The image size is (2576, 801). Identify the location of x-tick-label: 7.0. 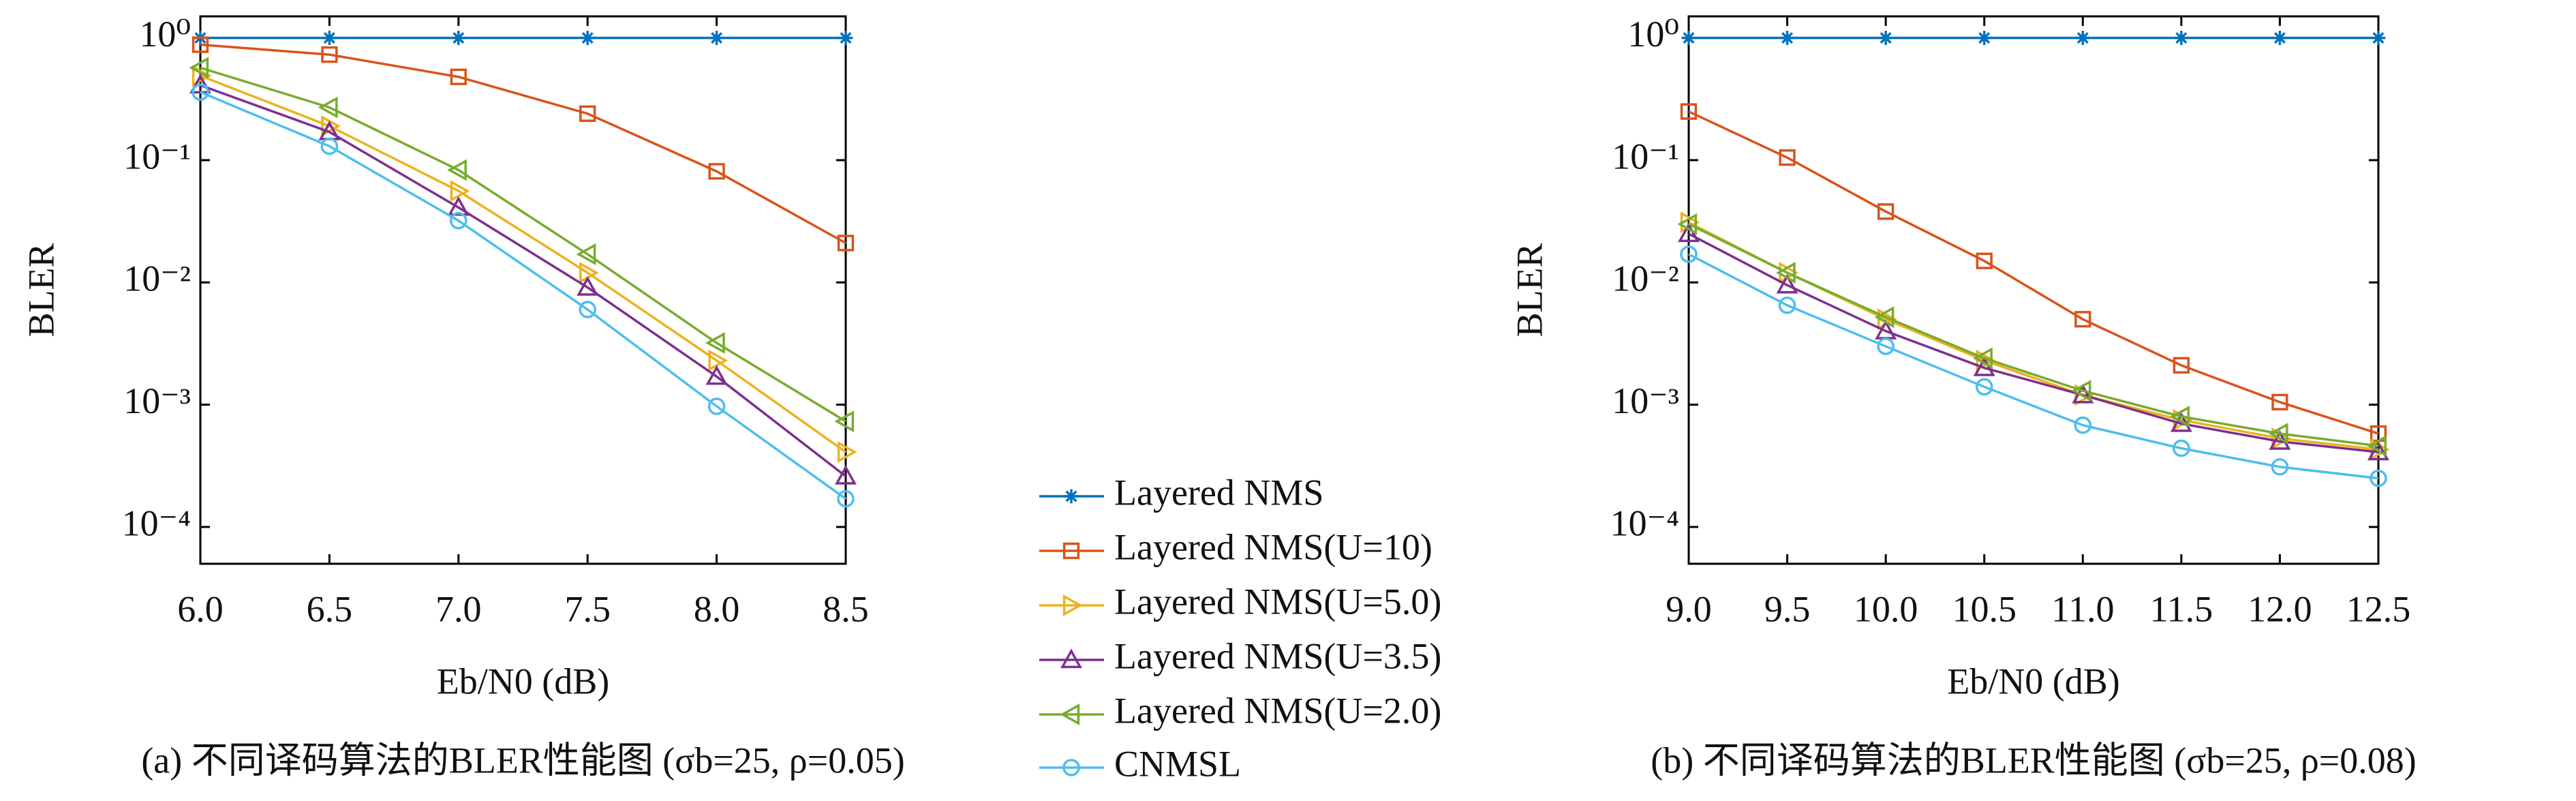
(458, 608).